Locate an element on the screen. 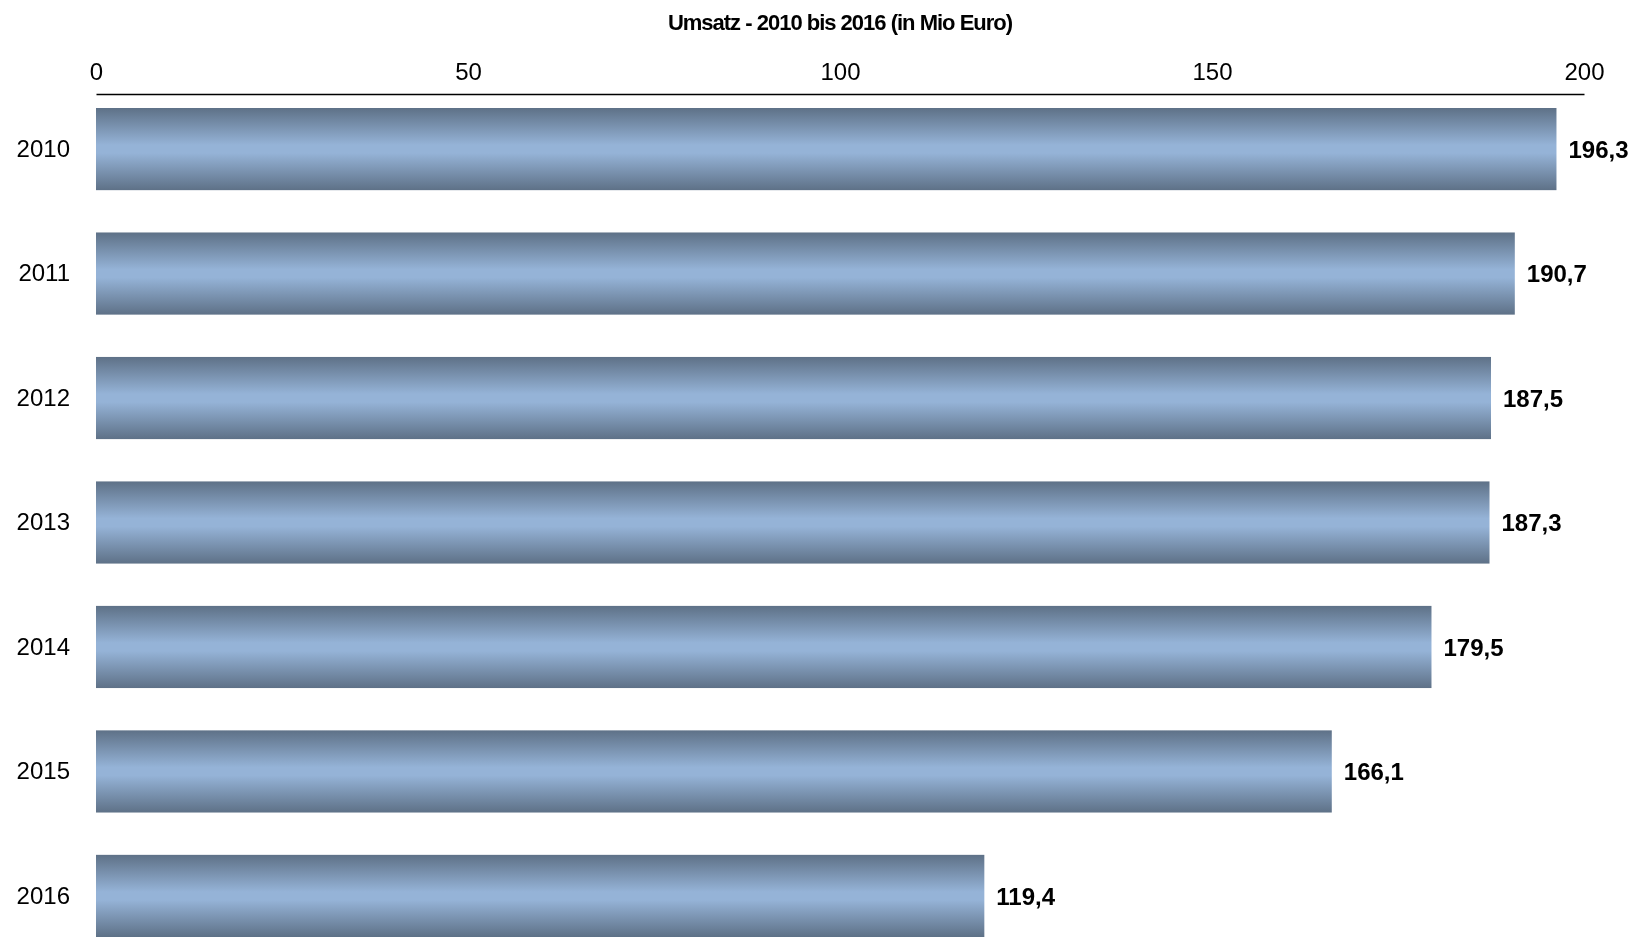  data-label: 196,3 is located at coordinates (1598, 149).